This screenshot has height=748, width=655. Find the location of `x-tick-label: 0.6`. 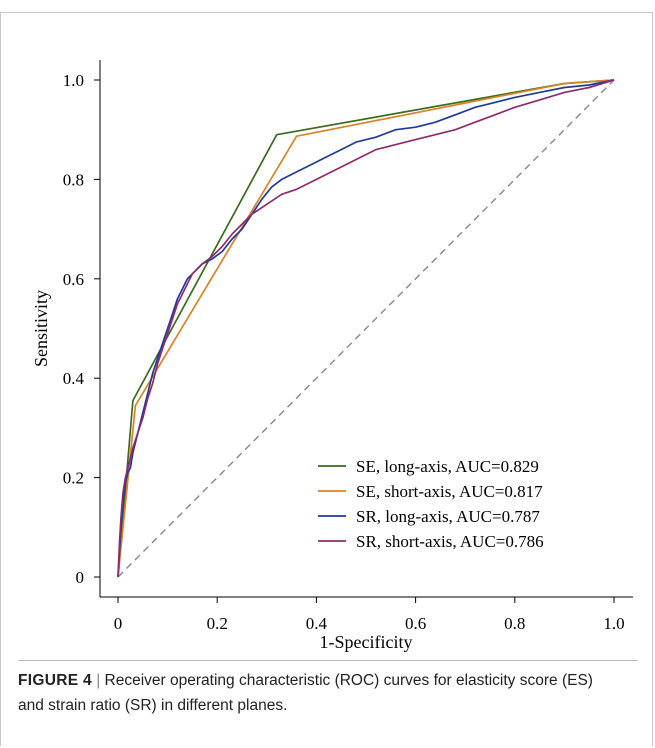

x-tick-label: 0.6 is located at coordinates (415, 623).